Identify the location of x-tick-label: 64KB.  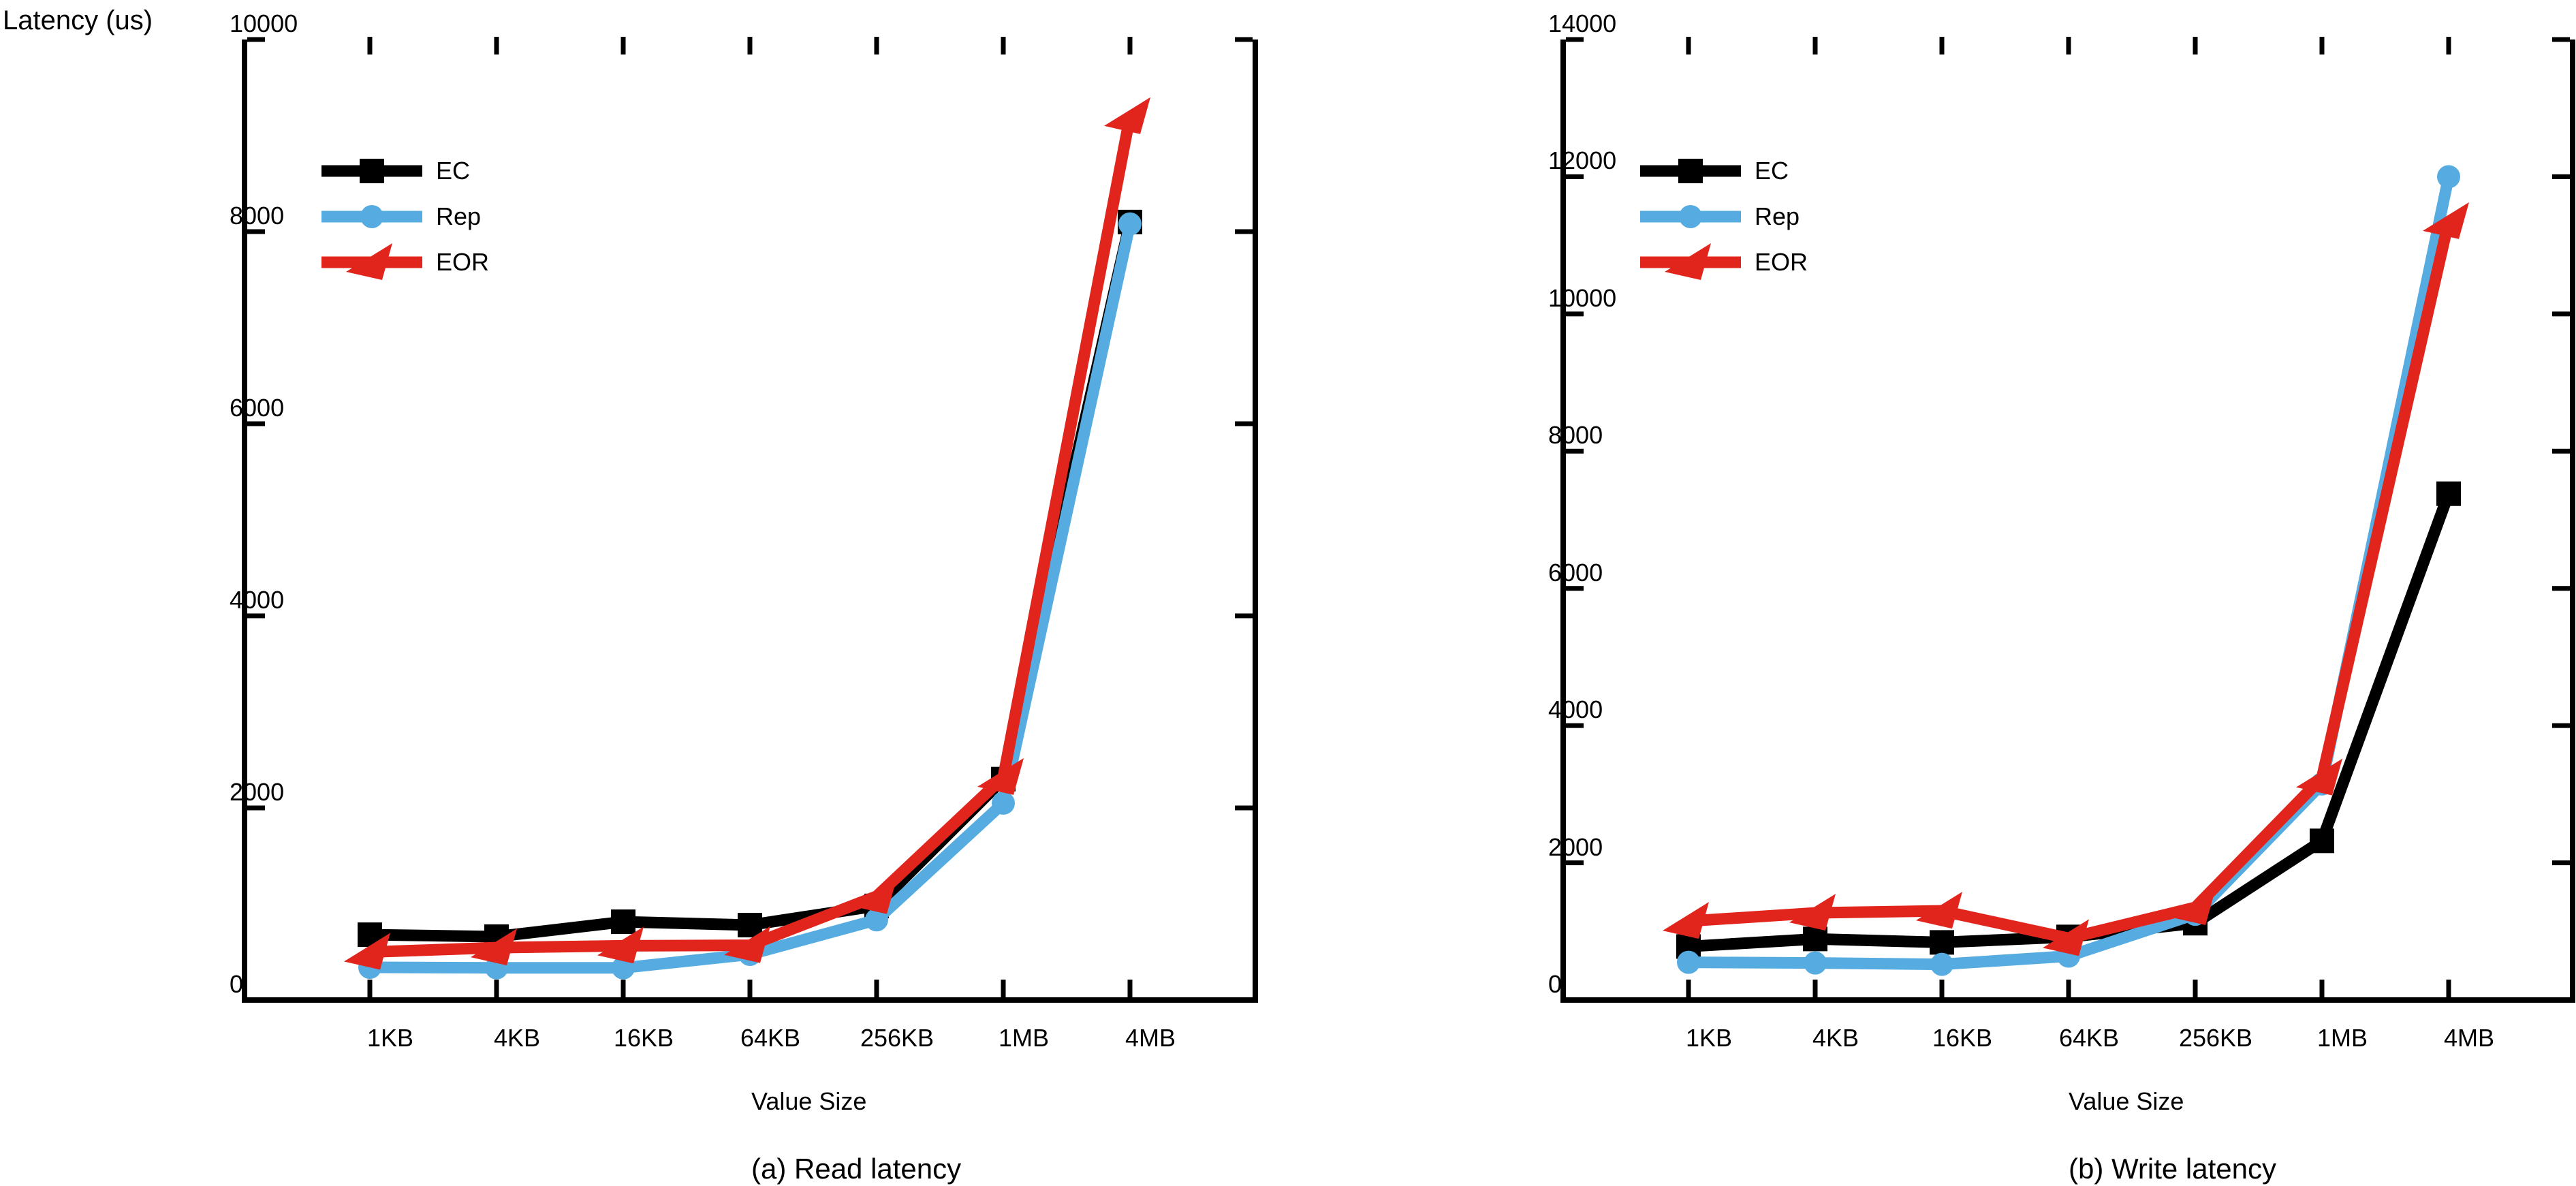
(771, 1038).